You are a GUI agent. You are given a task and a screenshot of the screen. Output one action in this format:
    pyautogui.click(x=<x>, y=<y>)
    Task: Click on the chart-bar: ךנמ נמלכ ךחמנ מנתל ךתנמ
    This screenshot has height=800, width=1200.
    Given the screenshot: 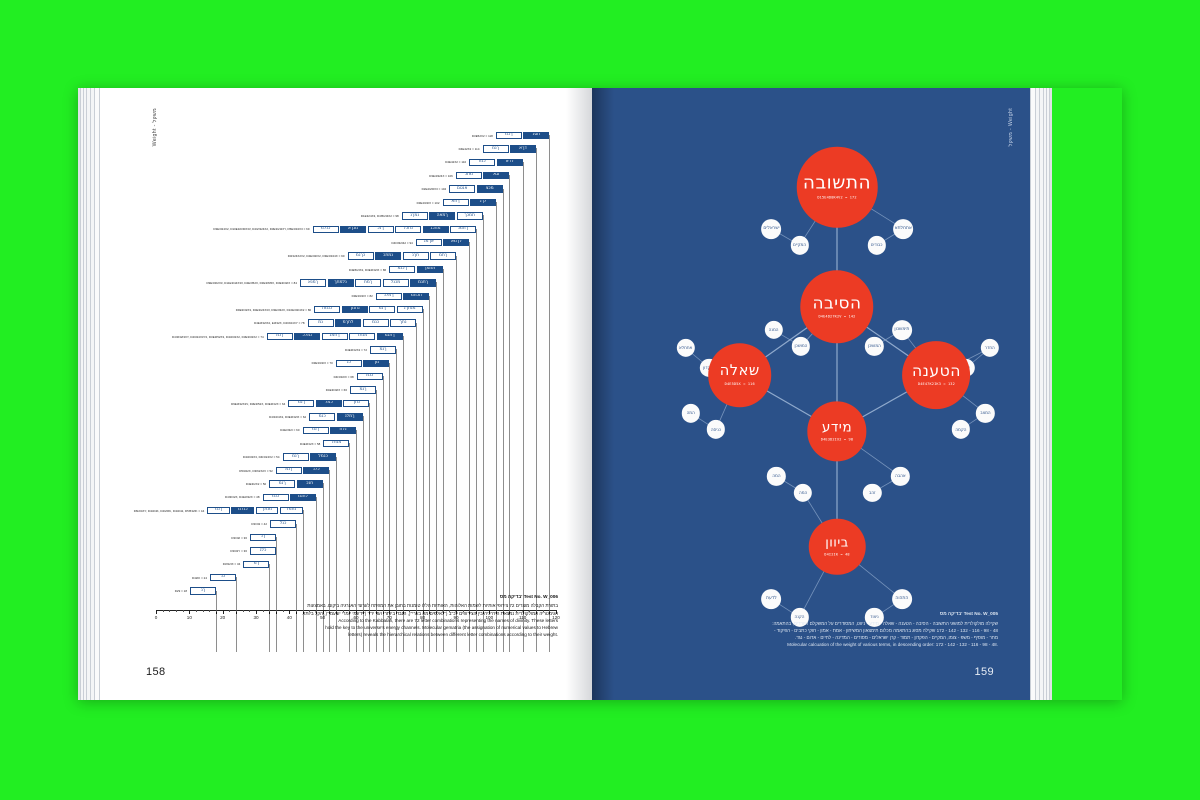 What is the action you would take?
    pyautogui.click(x=334, y=336)
    